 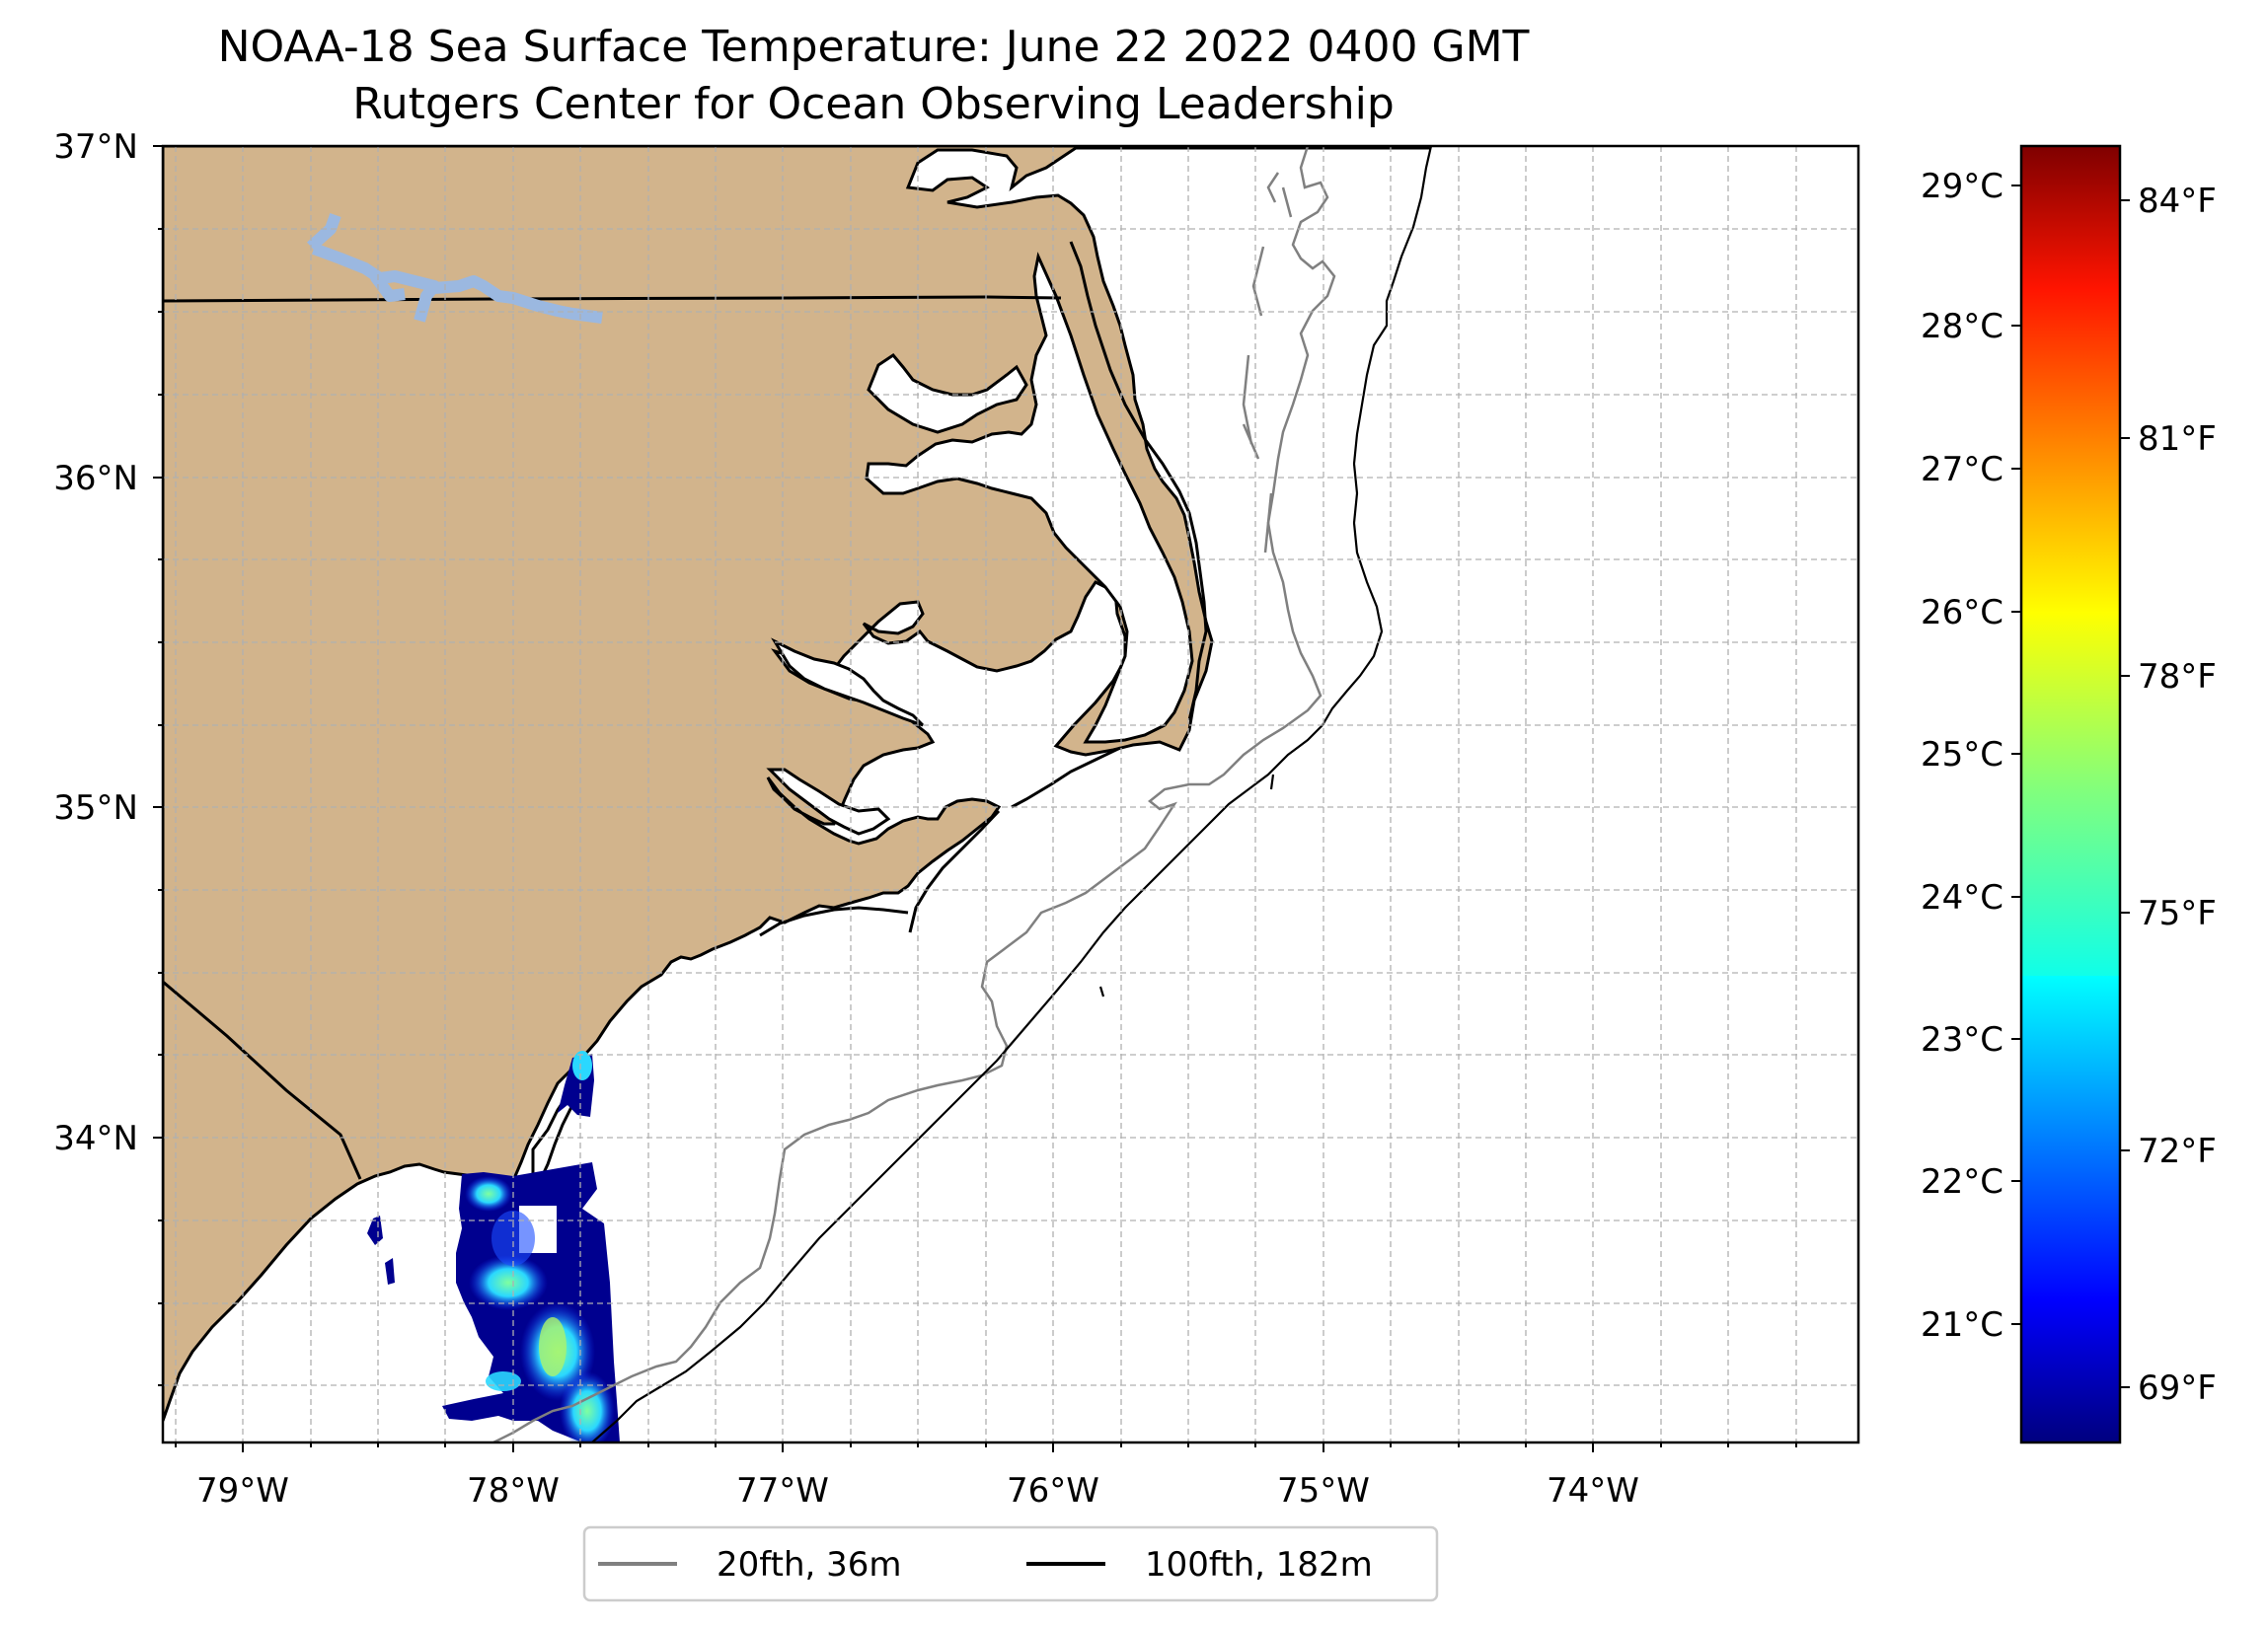 What do you see at coordinates (1324, 1491) in the screenshot?
I see `lon-label: 75°W` at bounding box center [1324, 1491].